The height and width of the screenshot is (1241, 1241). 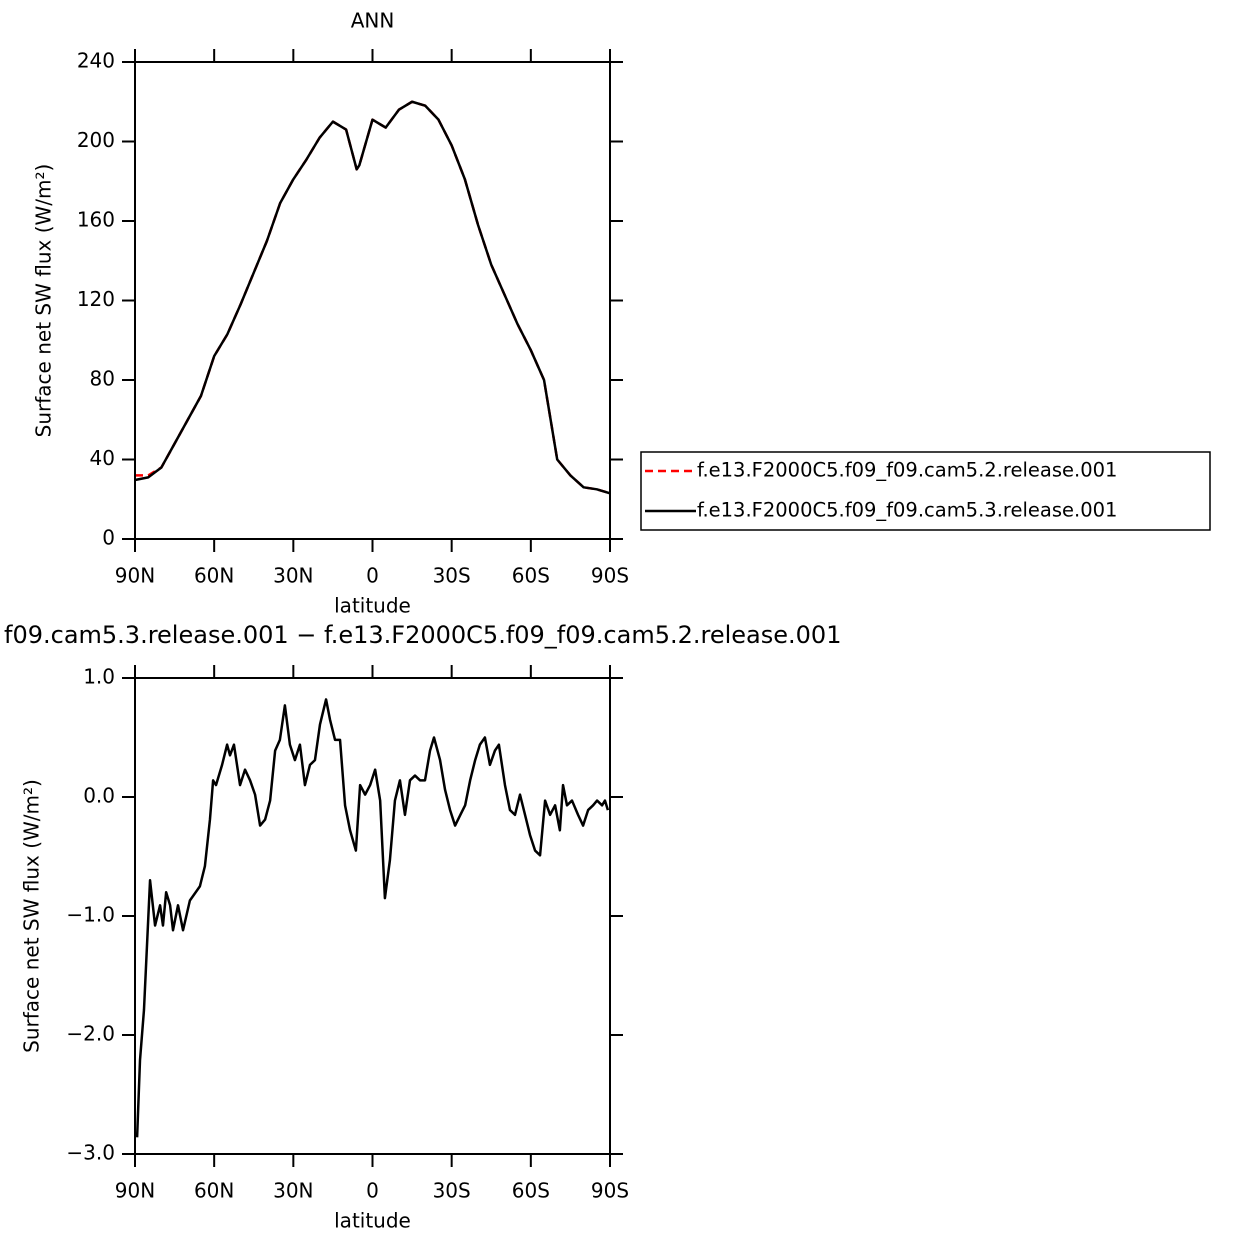 I want to click on y-tick-label: −1.0, so click(x=90, y=915).